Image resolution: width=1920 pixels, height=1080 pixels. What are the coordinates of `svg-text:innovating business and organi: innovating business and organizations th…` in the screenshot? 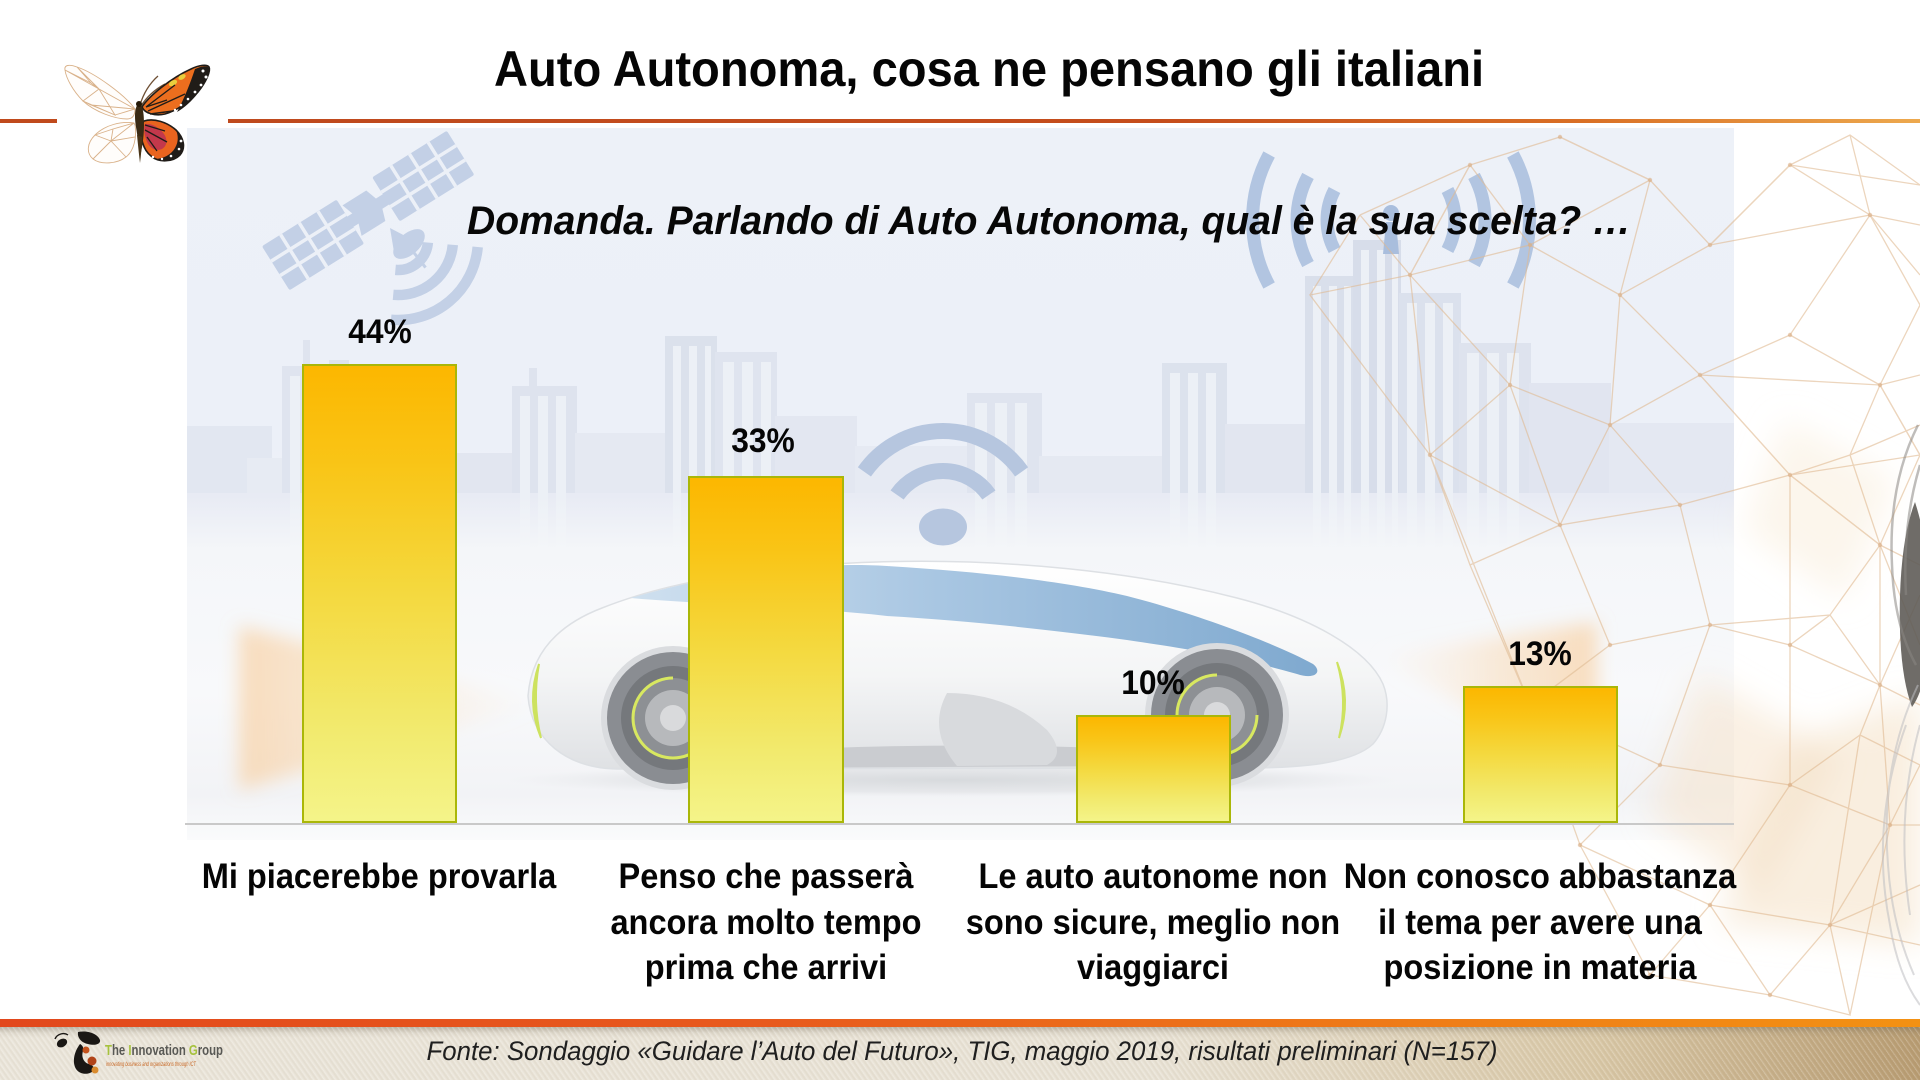 It's located at (151, 1065).